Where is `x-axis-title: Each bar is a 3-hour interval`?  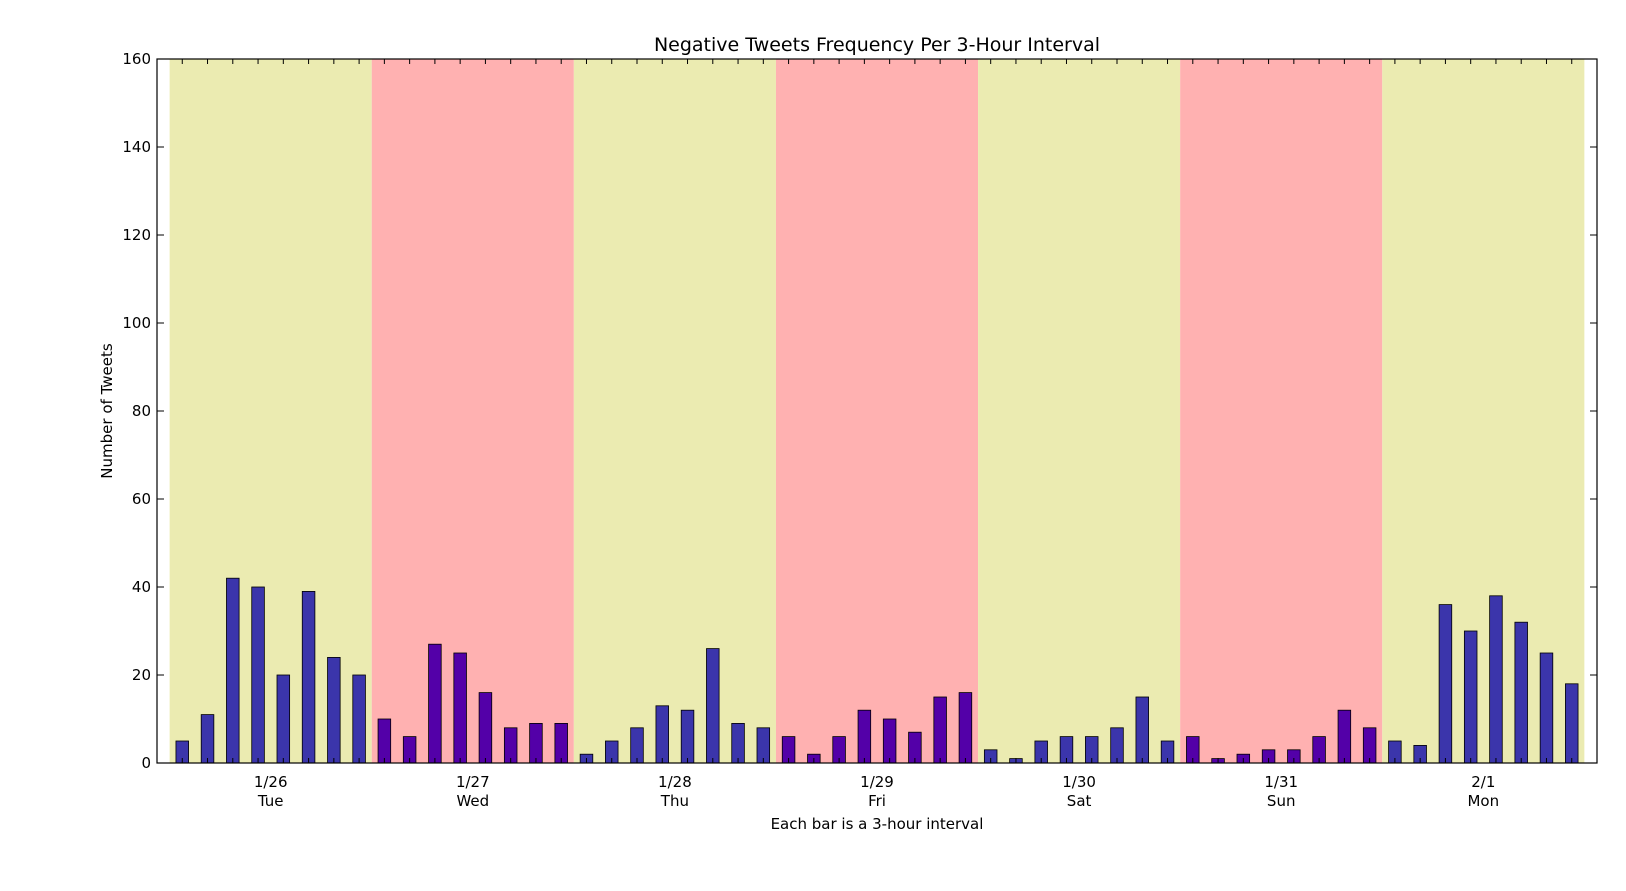
x-axis-title: Each bar is a 3-hour interval is located at coordinates (877, 824).